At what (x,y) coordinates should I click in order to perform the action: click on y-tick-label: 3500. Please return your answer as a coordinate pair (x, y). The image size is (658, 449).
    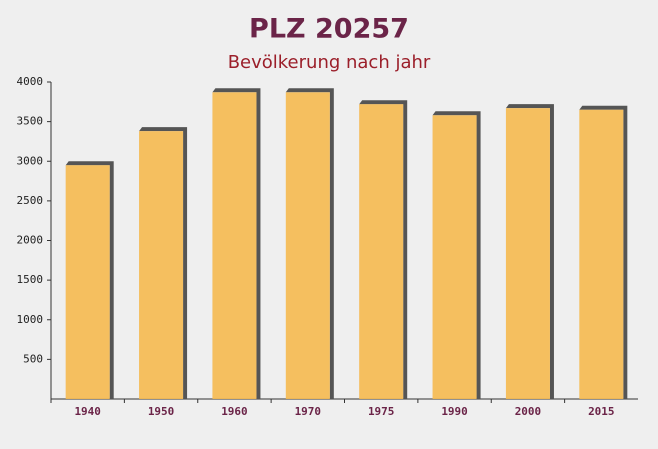
    Looking at the image, I should click on (30, 121).